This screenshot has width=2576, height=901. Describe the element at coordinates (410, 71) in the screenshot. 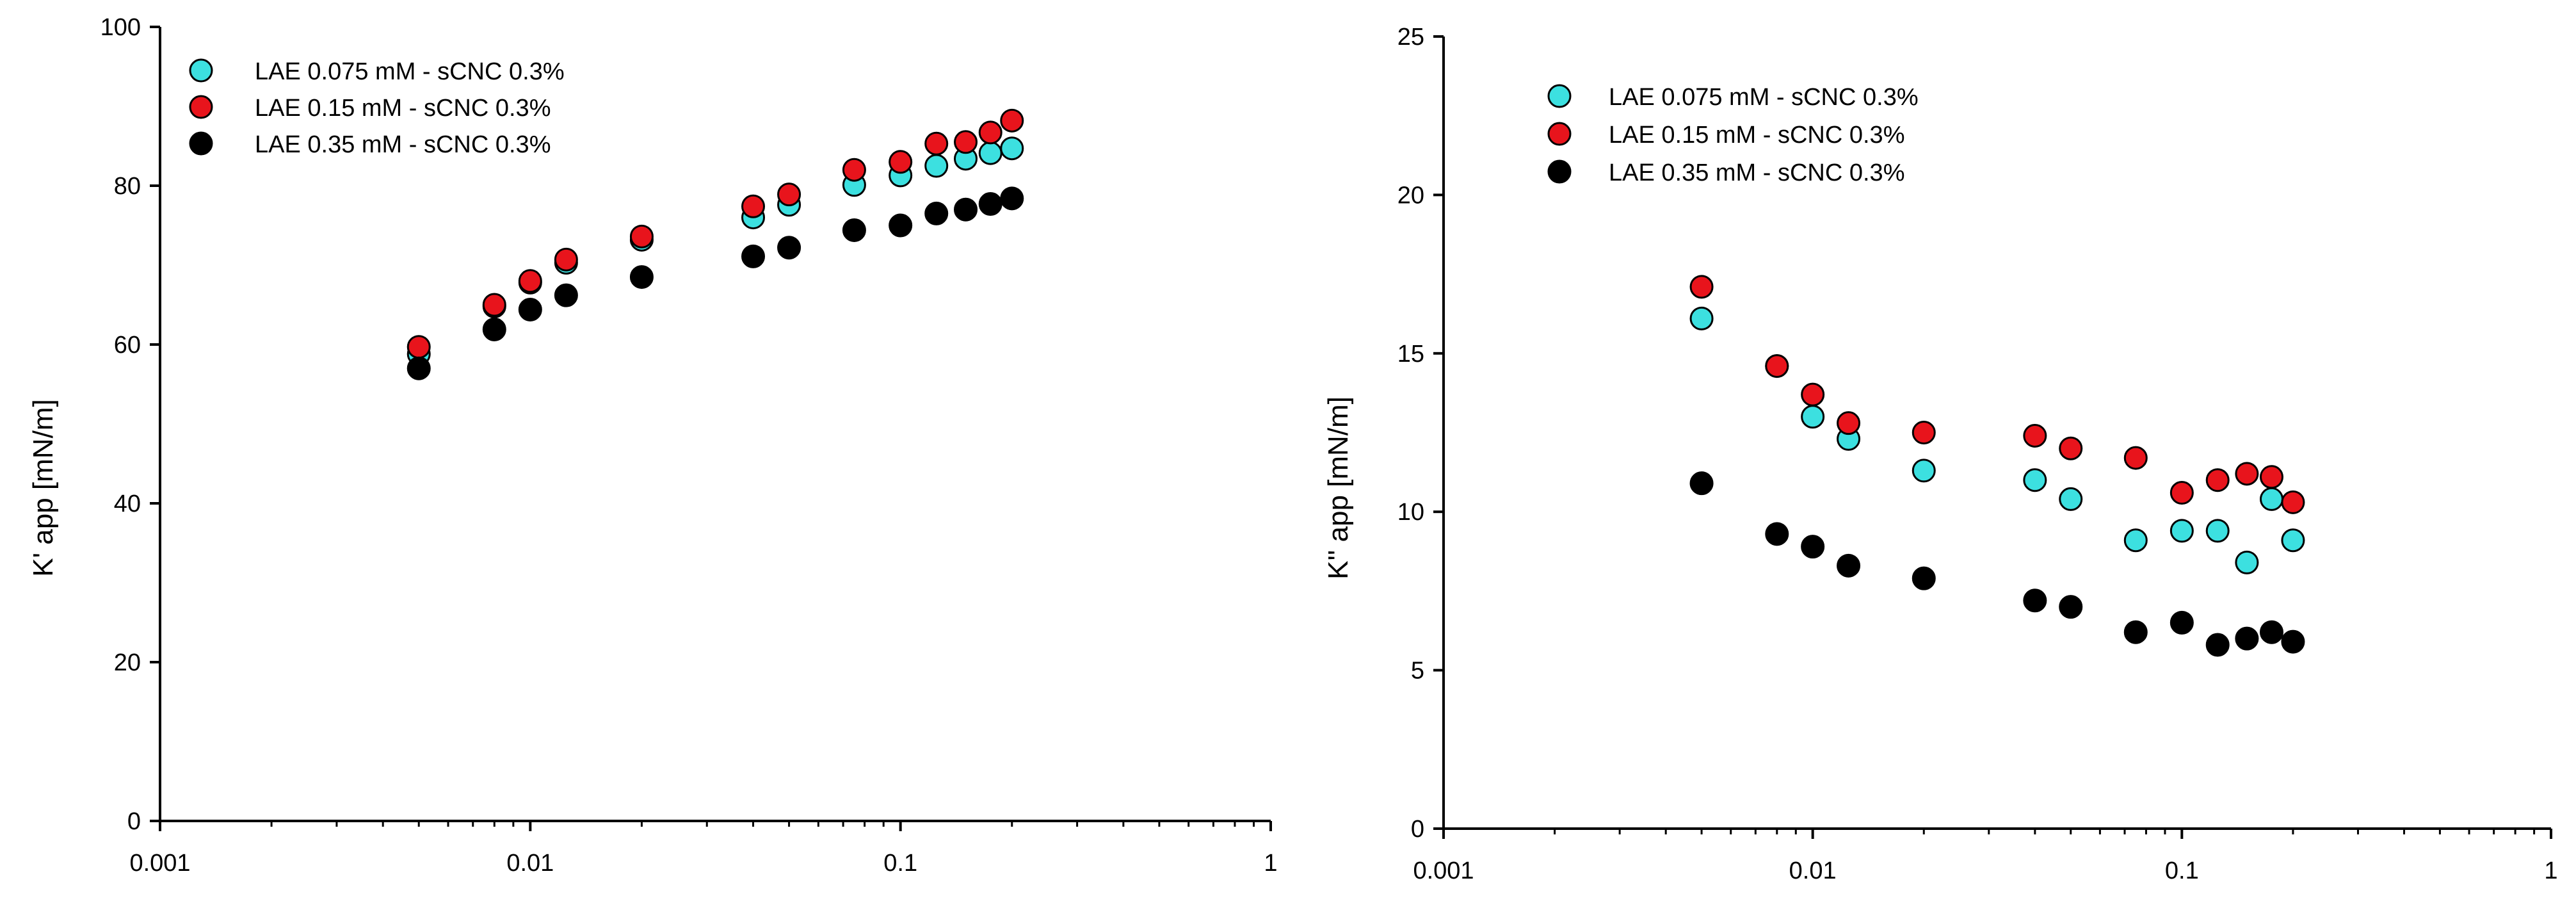

I see `left-legend-label-0: LAE 0.075 mM - sCNC 0.3%` at that location.